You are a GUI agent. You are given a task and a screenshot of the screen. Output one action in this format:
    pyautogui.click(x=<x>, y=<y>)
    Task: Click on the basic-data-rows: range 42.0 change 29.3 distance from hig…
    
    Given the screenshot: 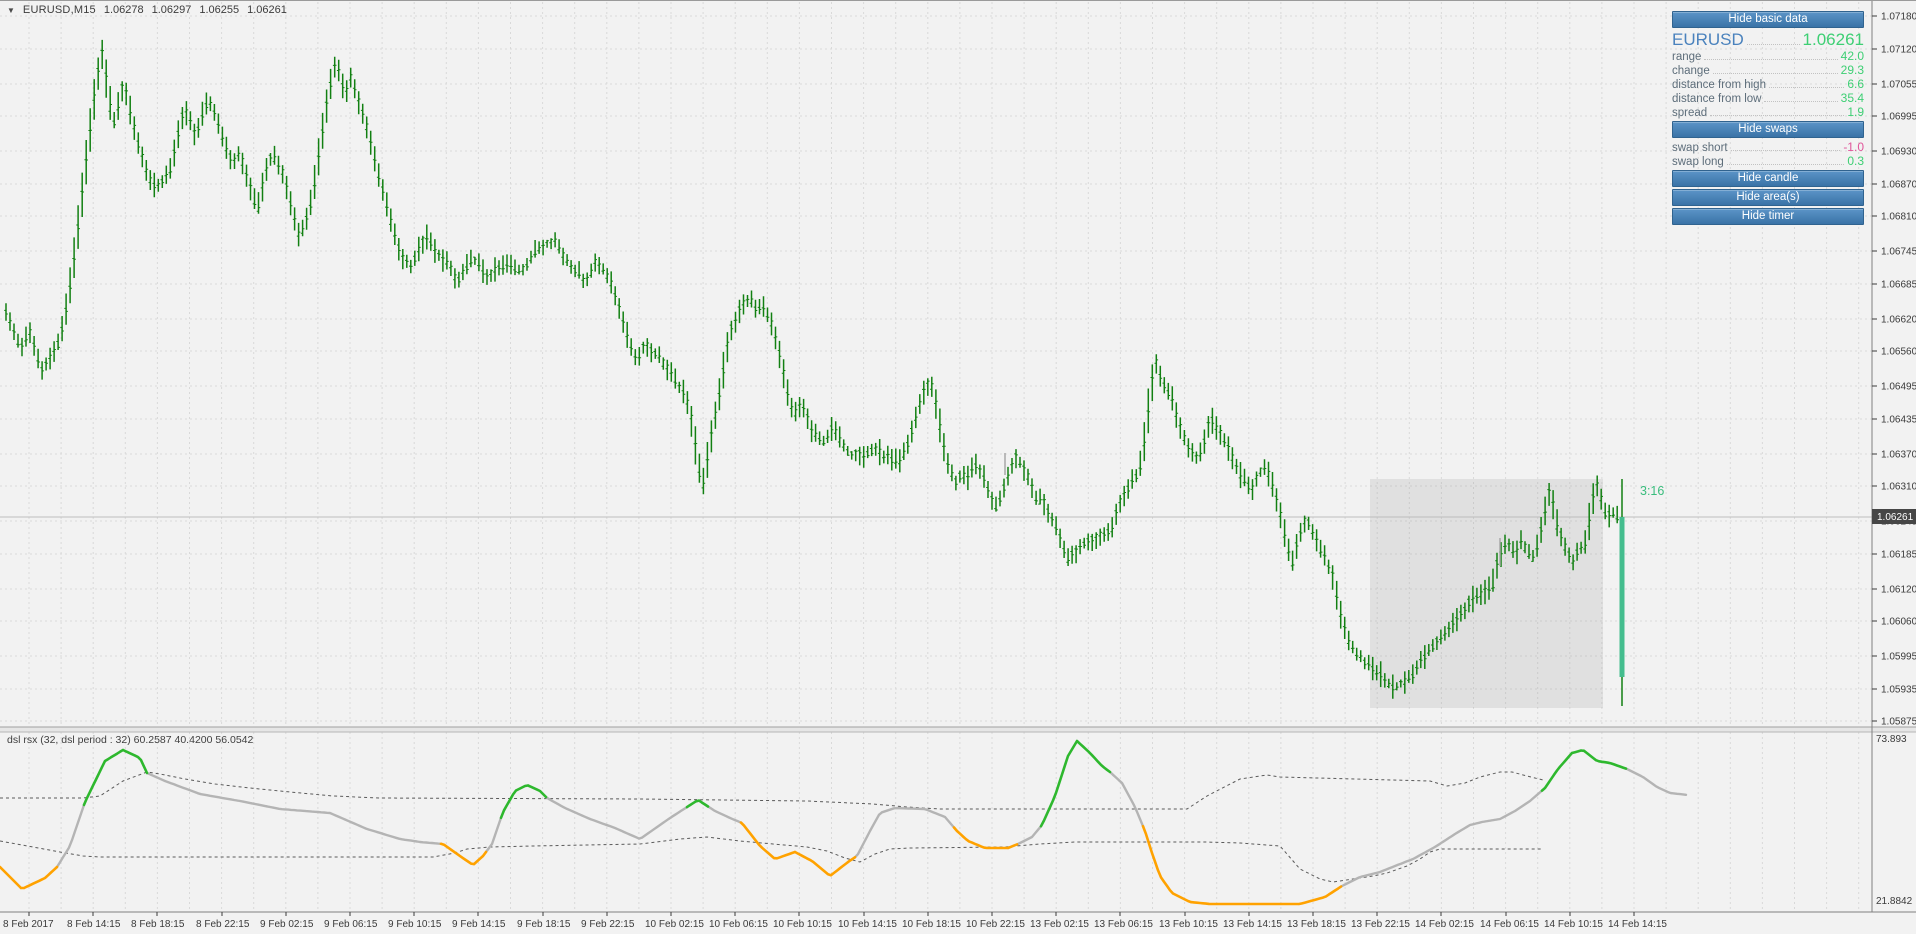 What is the action you would take?
    pyautogui.click(x=1768, y=84)
    